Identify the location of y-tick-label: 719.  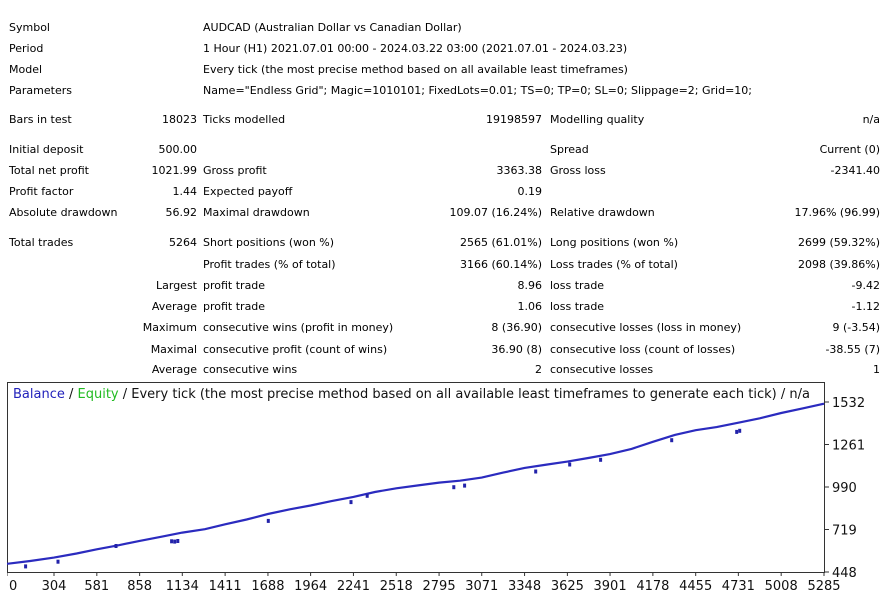
(844, 531).